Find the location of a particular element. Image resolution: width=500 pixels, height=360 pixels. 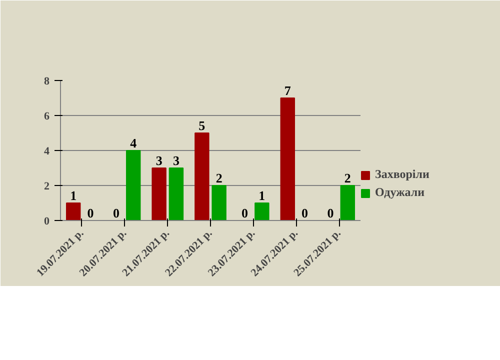

y-tick-label: 2 is located at coordinates (47, 186).